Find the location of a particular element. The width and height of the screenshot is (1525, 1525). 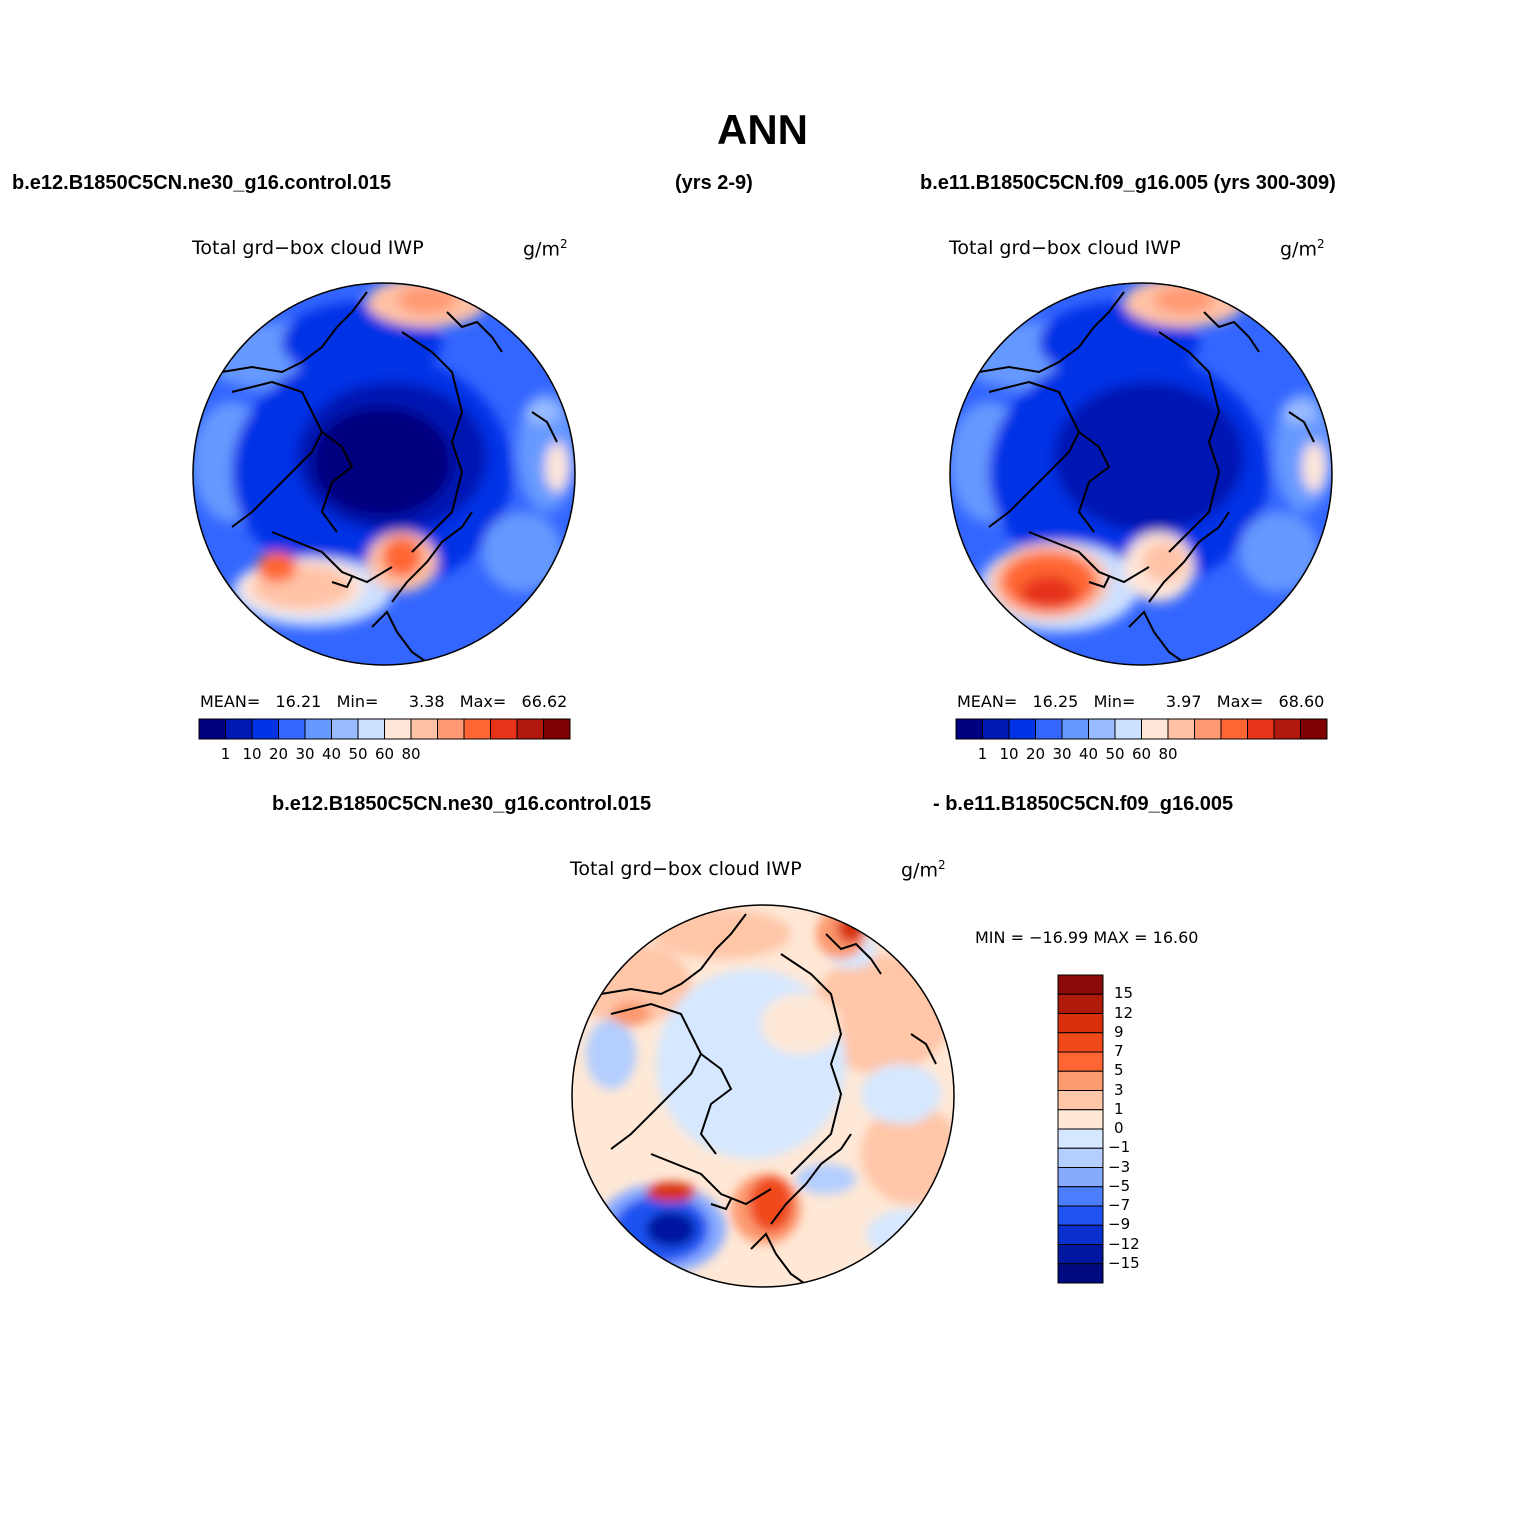

diff-colorbar-tick-label: 3 is located at coordinates (1119, 1089).